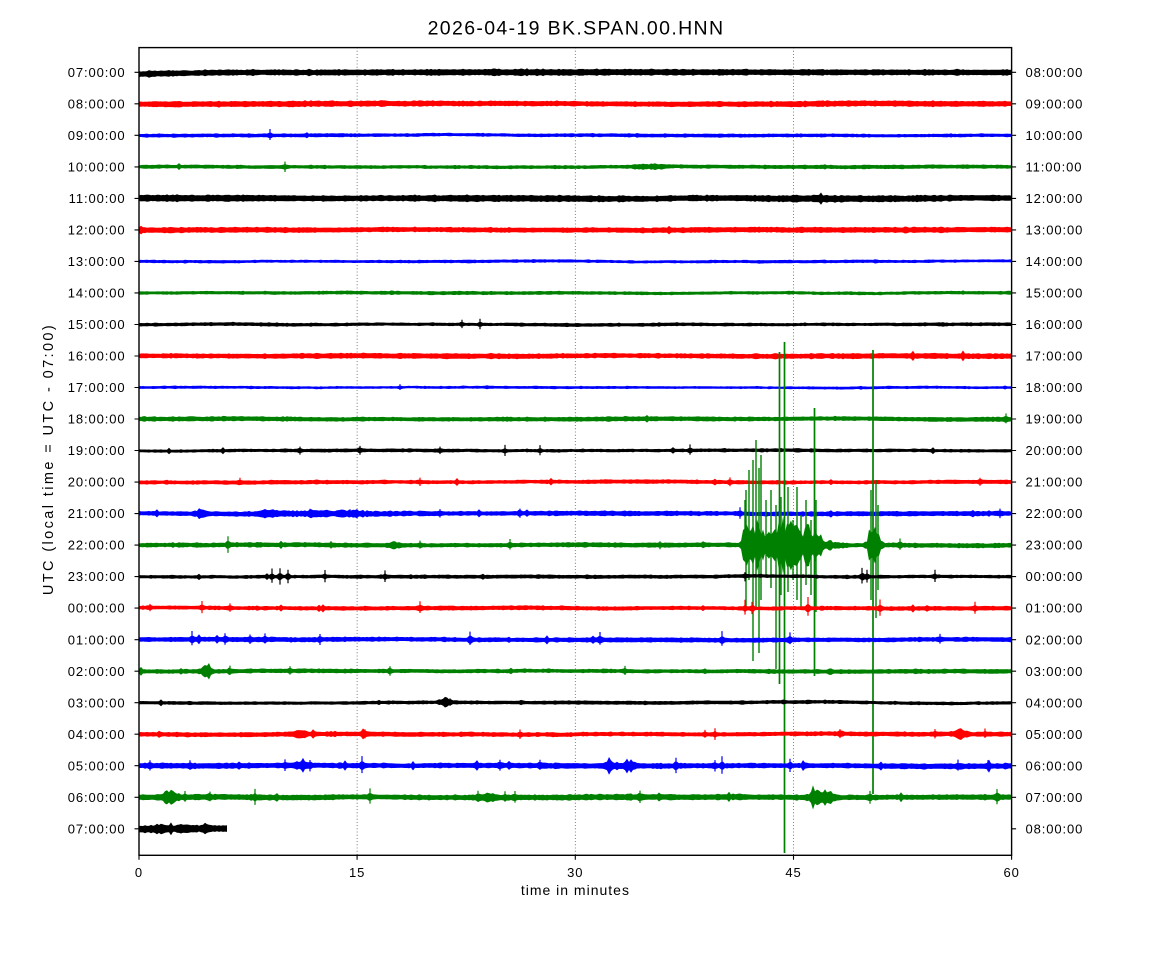 This screenshot has width=1150, height=955. Describe the element at coordinates (576, 29) in the screenshot. I see `svg-text: 2026-04-19 BK.SPAN.00.HNN` at that location.